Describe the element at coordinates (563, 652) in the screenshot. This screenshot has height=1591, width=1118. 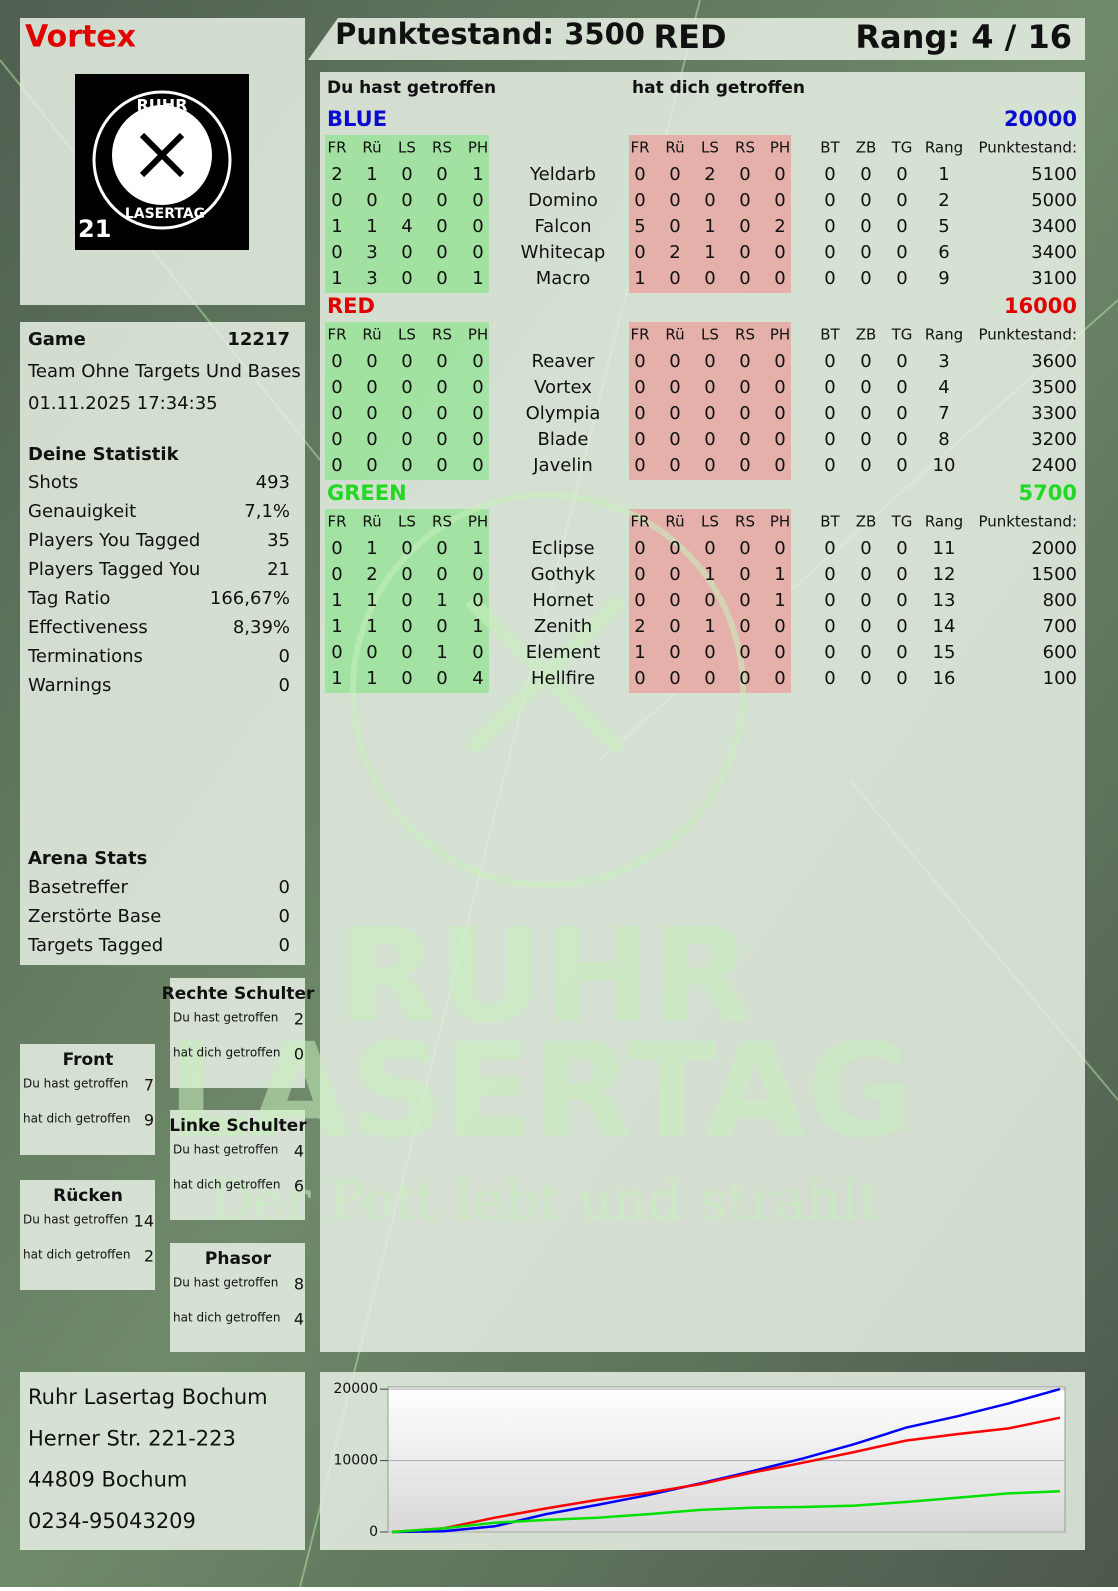
I see `player-cell: Element` at that location.